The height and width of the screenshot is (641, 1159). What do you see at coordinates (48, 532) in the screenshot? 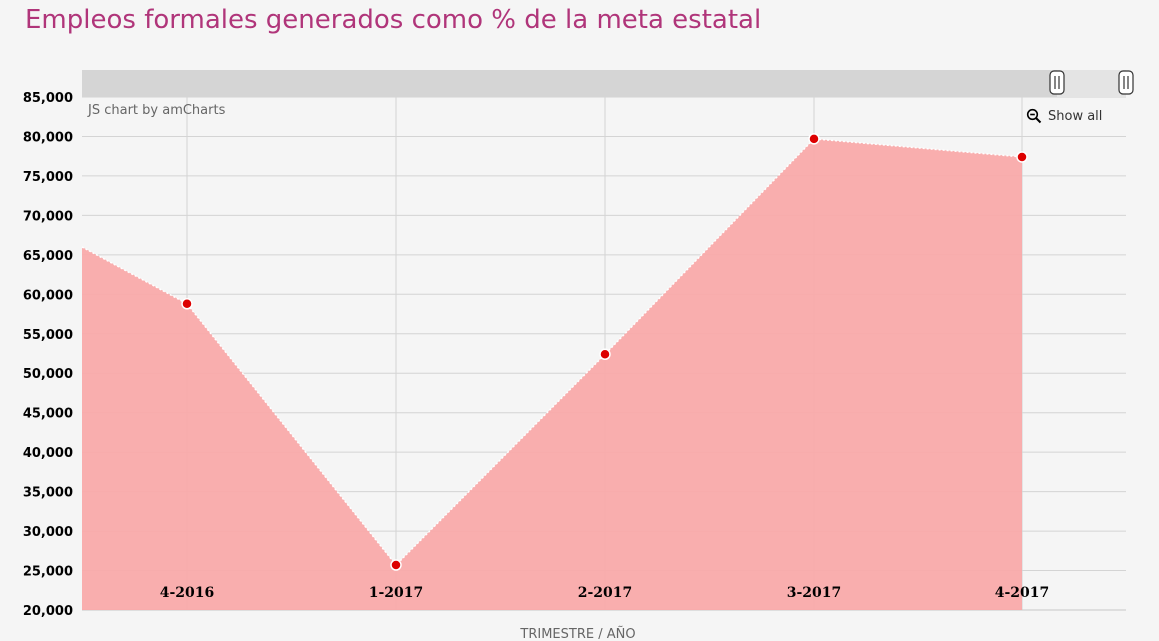
I see `y-tick-label: 30,000` at bounding box center [48, 532].